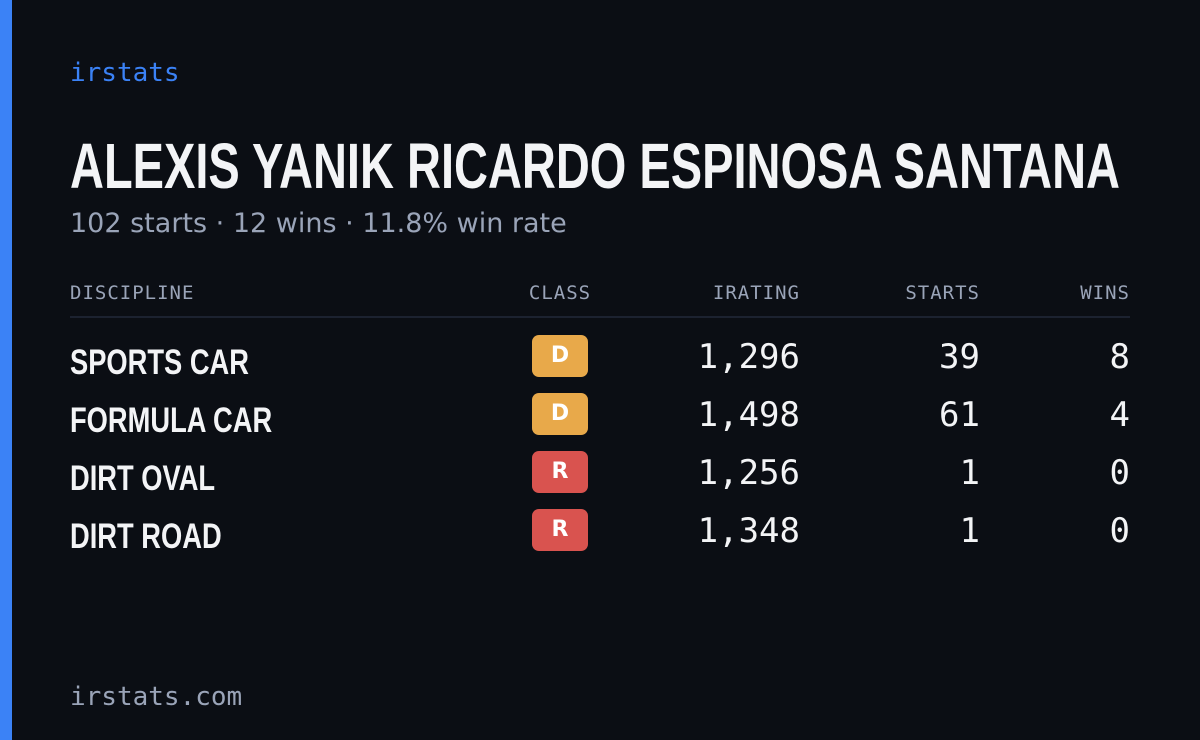 The width and height of the screenshot is (1200, 740). Describe the element at coordinates (560, 293) in the screenshot. I see `column-header: CLASS` at that location.